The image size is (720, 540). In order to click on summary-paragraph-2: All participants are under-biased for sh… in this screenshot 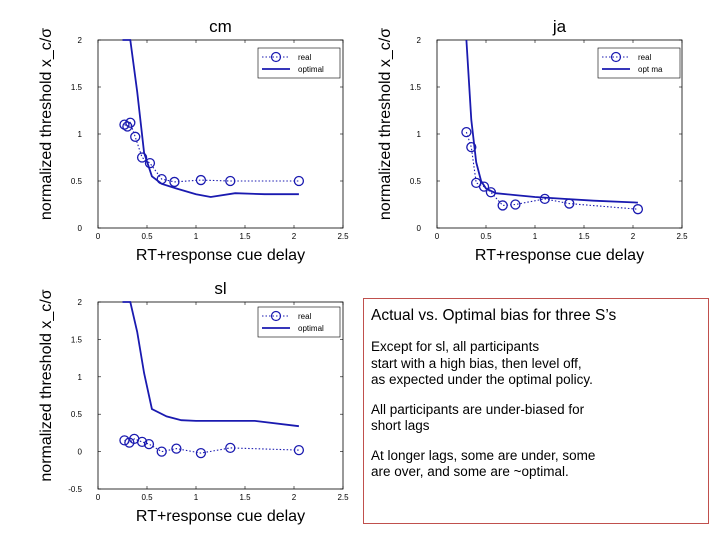, I will do `click(478, 417)`.